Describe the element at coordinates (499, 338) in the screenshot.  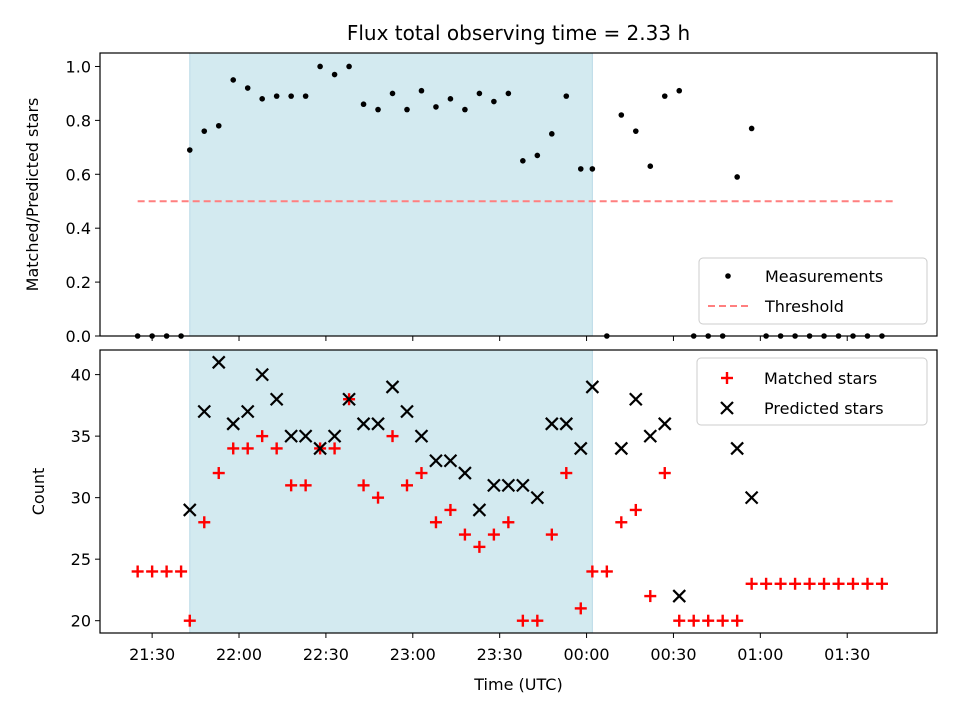
I see `ratio-x-ticks` at that location.